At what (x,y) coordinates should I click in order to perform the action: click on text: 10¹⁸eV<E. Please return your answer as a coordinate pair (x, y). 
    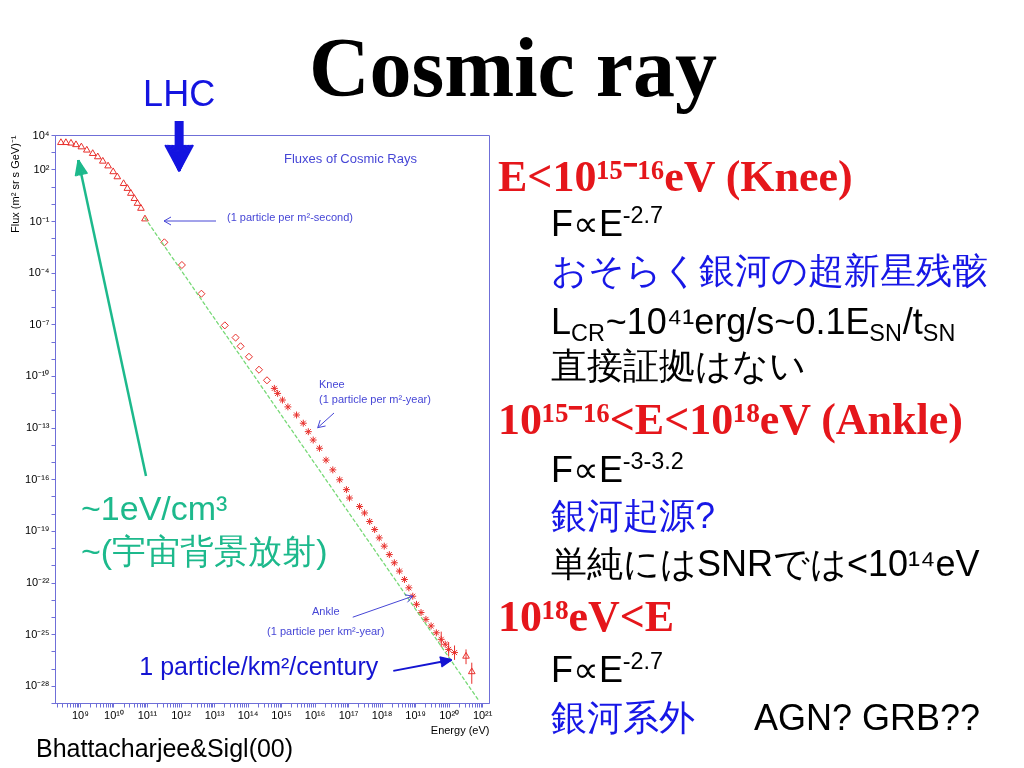
    Looking at the image, I should click on (586, 616).